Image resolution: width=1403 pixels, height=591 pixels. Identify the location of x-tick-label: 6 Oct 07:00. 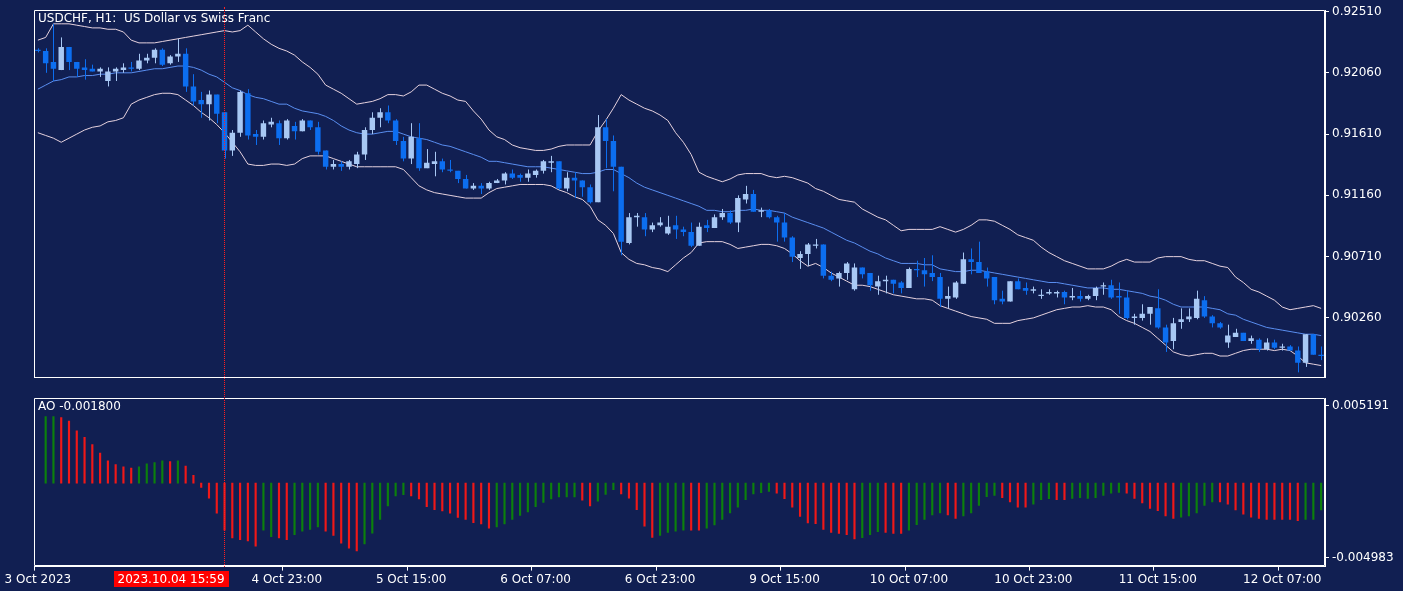
(535, 578).